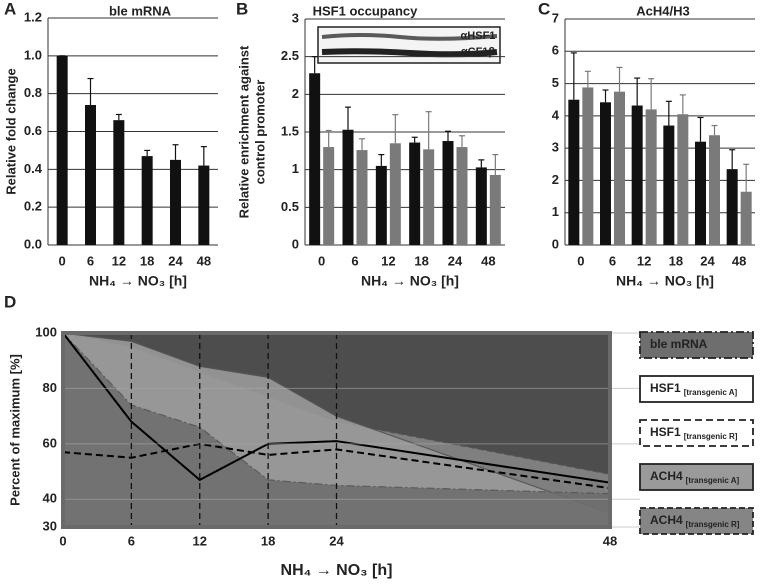 The height and width of the screenshot is (585, 765). I want to click on y-axis-label: Relative enrichment against, so click(243, 131).